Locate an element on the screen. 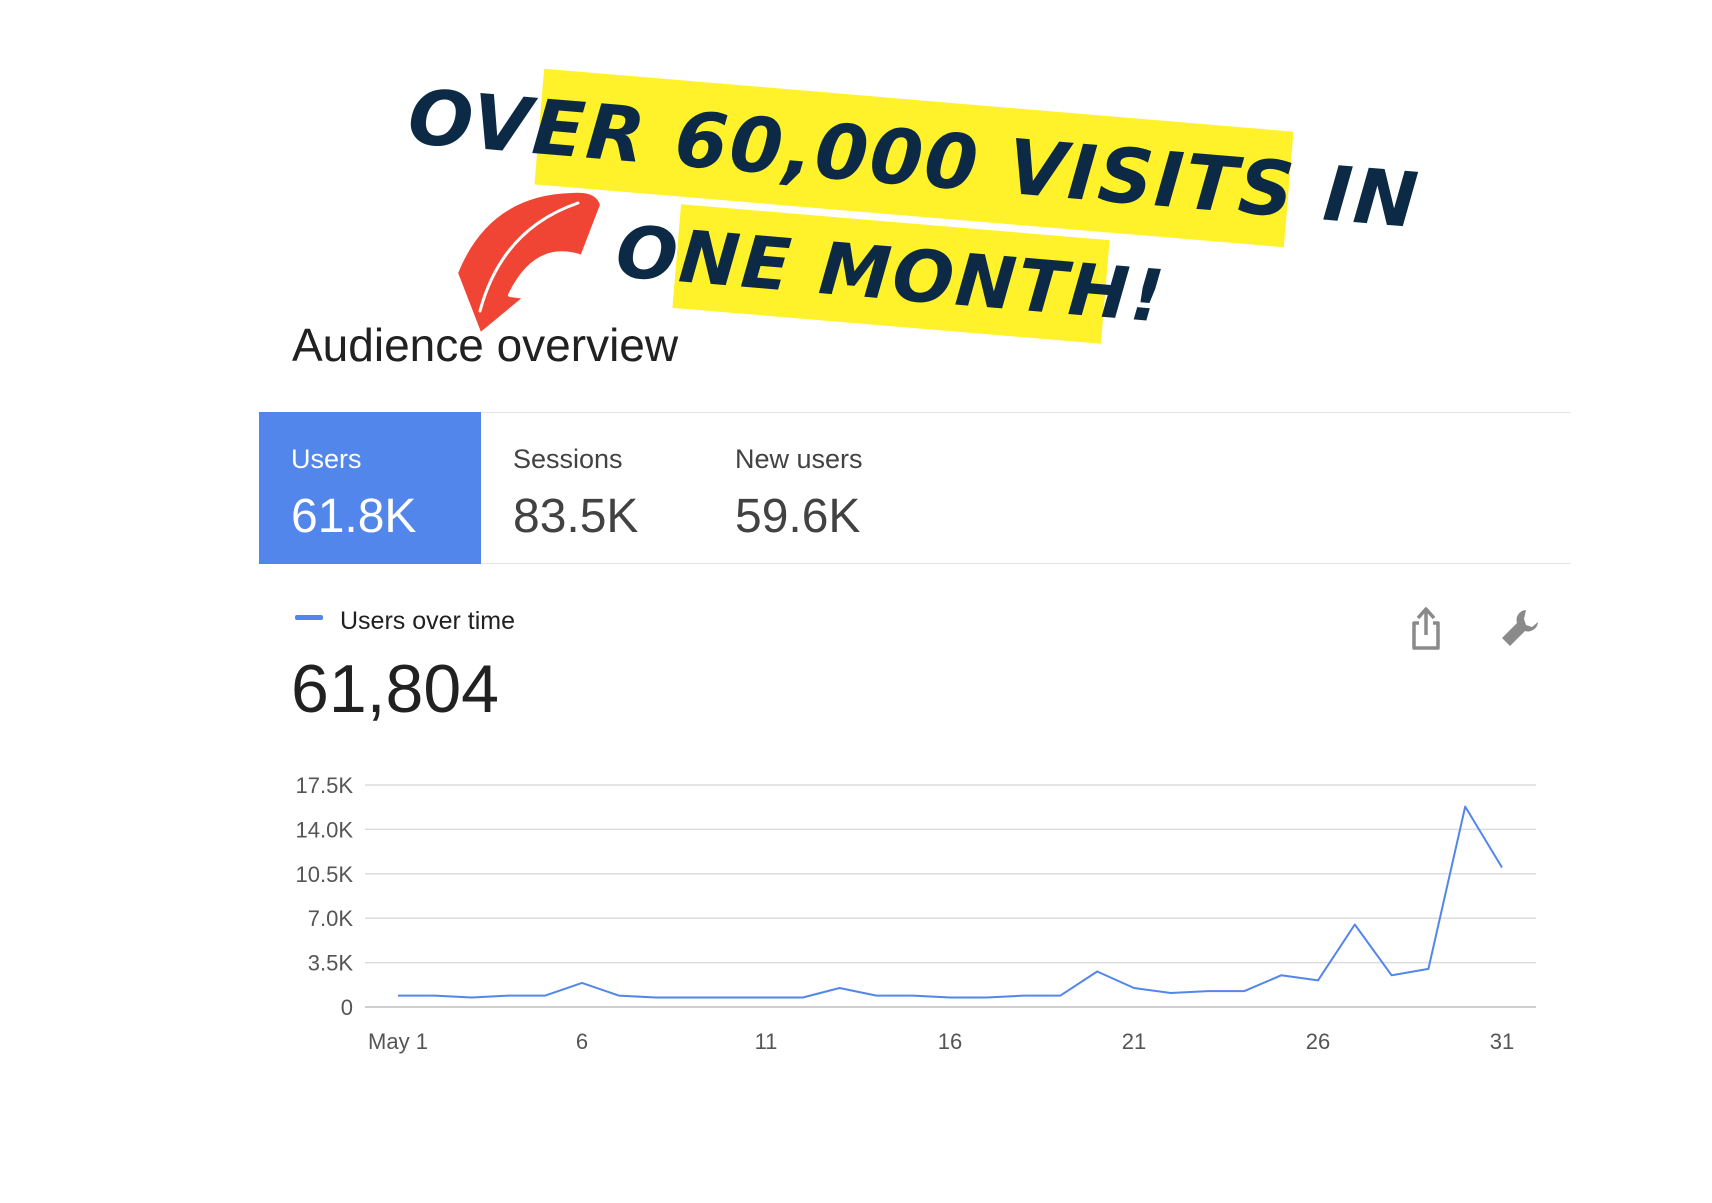 Image resolution: width=1712 pixels, height=1203 pixels. legend-swatch is located at coordinates (309, 617).